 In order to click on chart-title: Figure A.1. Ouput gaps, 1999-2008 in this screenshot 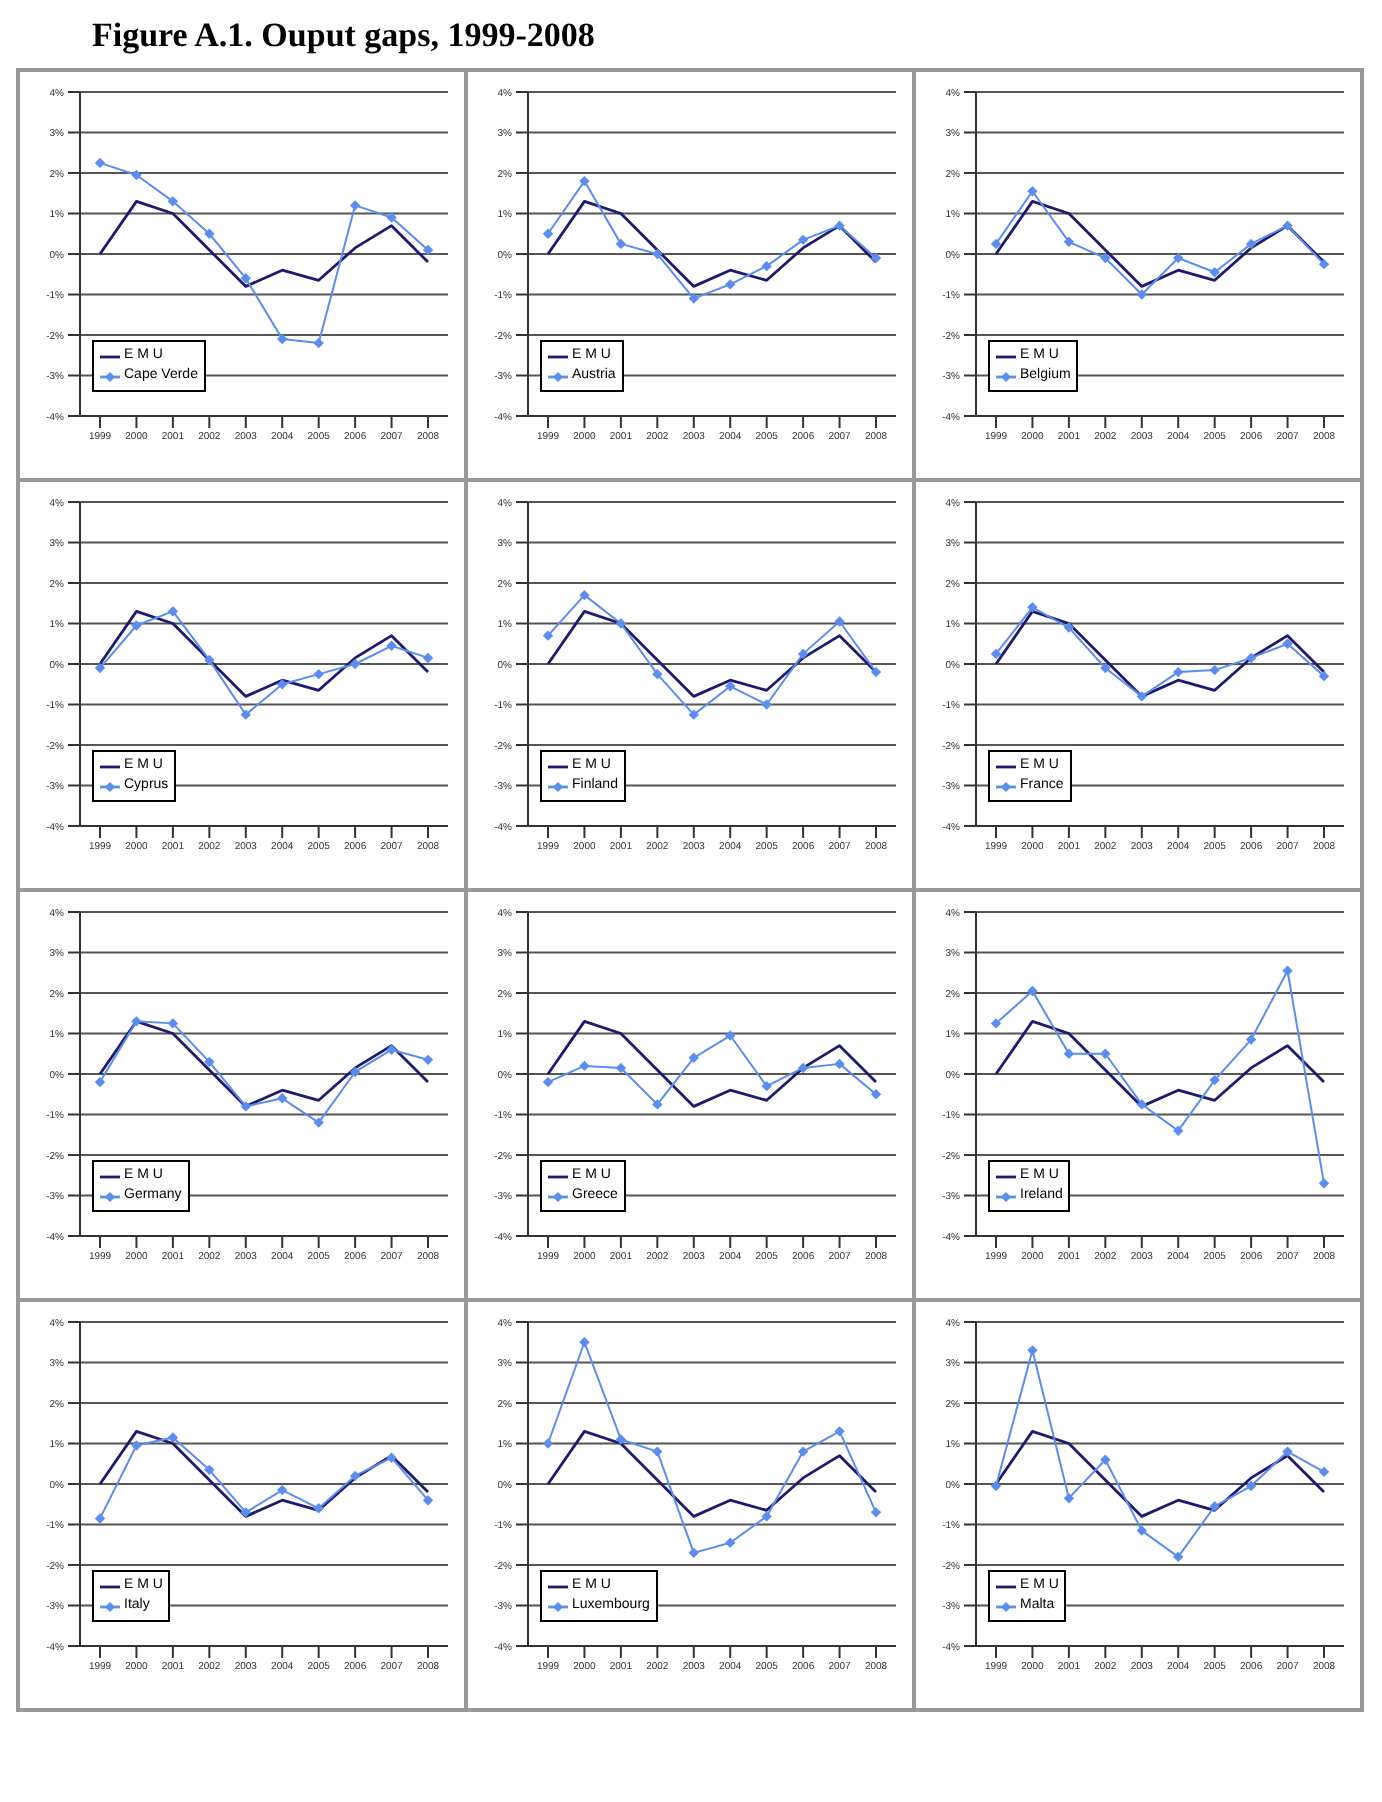, I will do `click(344, 36)`.